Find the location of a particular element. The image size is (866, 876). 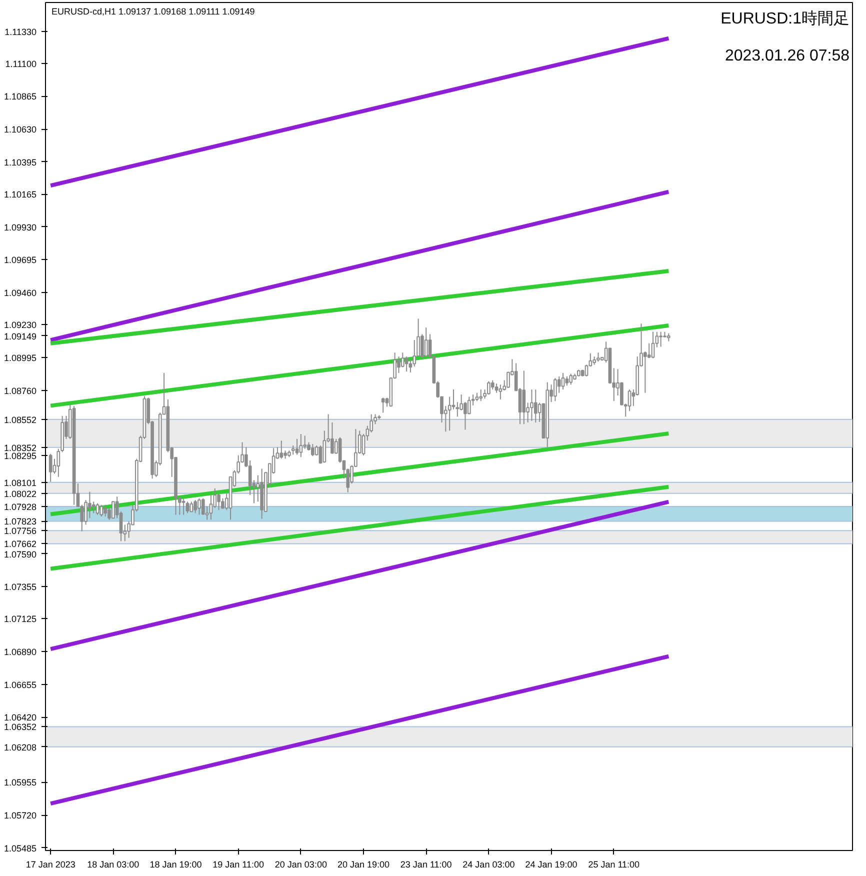

y-tick-label: 1.11330 is located at coordinates (20, 31).